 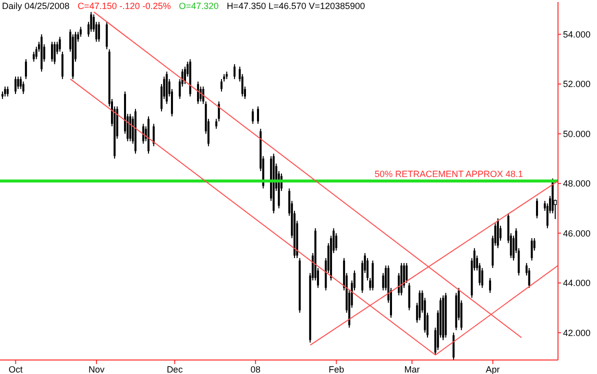 I want to click on y-tick-label: 44.000, so click(x=577, y=283).